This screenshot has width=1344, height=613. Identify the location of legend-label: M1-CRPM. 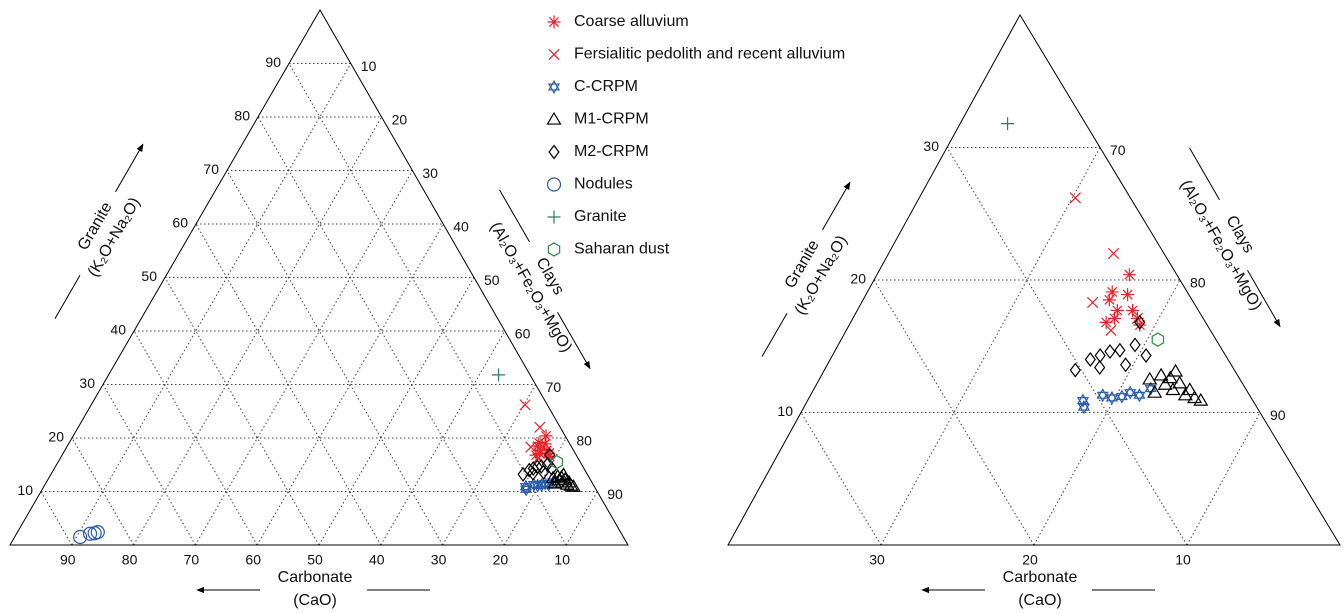
(611, 119).